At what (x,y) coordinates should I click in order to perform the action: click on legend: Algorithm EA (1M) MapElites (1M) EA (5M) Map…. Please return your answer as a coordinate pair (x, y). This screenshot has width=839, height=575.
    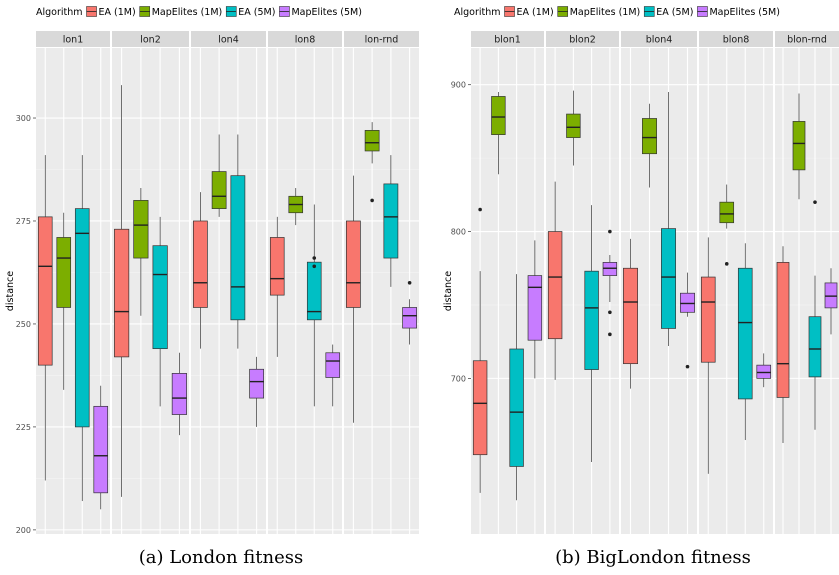
    Looking at the image, I should click on (408, 12).